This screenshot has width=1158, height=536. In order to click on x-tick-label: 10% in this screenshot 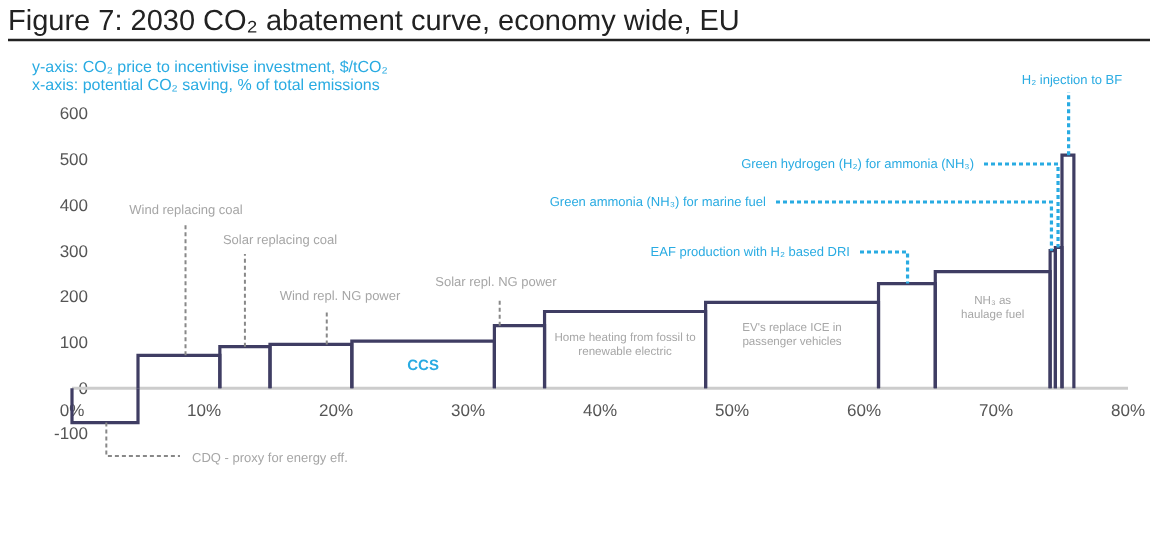, I will do `click(204, 410)`.